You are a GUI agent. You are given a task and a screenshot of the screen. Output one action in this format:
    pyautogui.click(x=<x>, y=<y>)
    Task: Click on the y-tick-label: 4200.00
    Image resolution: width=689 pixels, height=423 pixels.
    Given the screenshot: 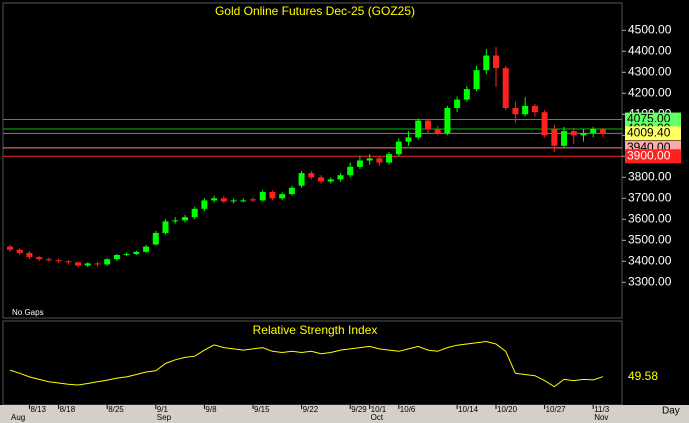 What is the action you would take?
    pyautogui.click(x=650, y=92)
    